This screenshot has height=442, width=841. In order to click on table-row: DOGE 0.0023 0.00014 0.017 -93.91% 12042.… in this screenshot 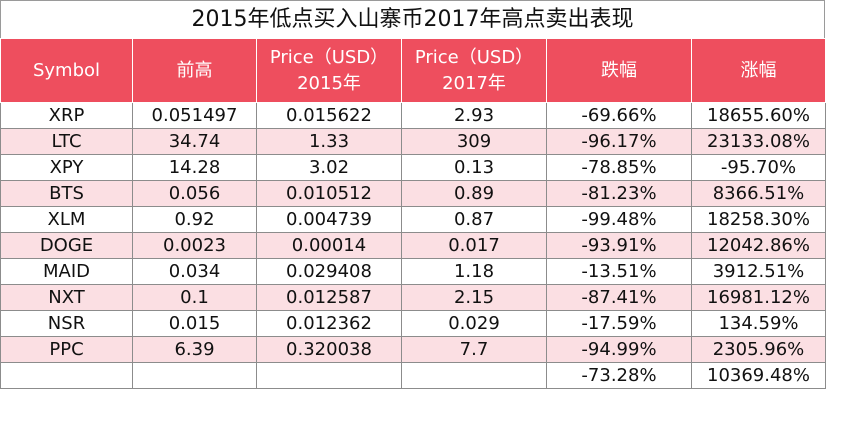, I will do `click(413, 245)`.